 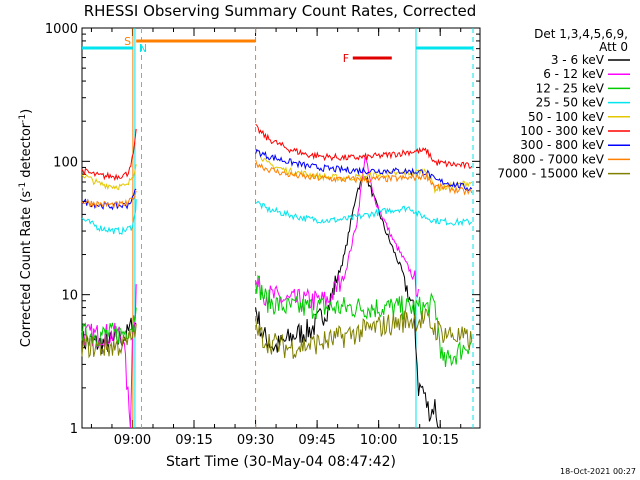 I want to click on x-tick-label: 09:15, so click(x=193, y=440).